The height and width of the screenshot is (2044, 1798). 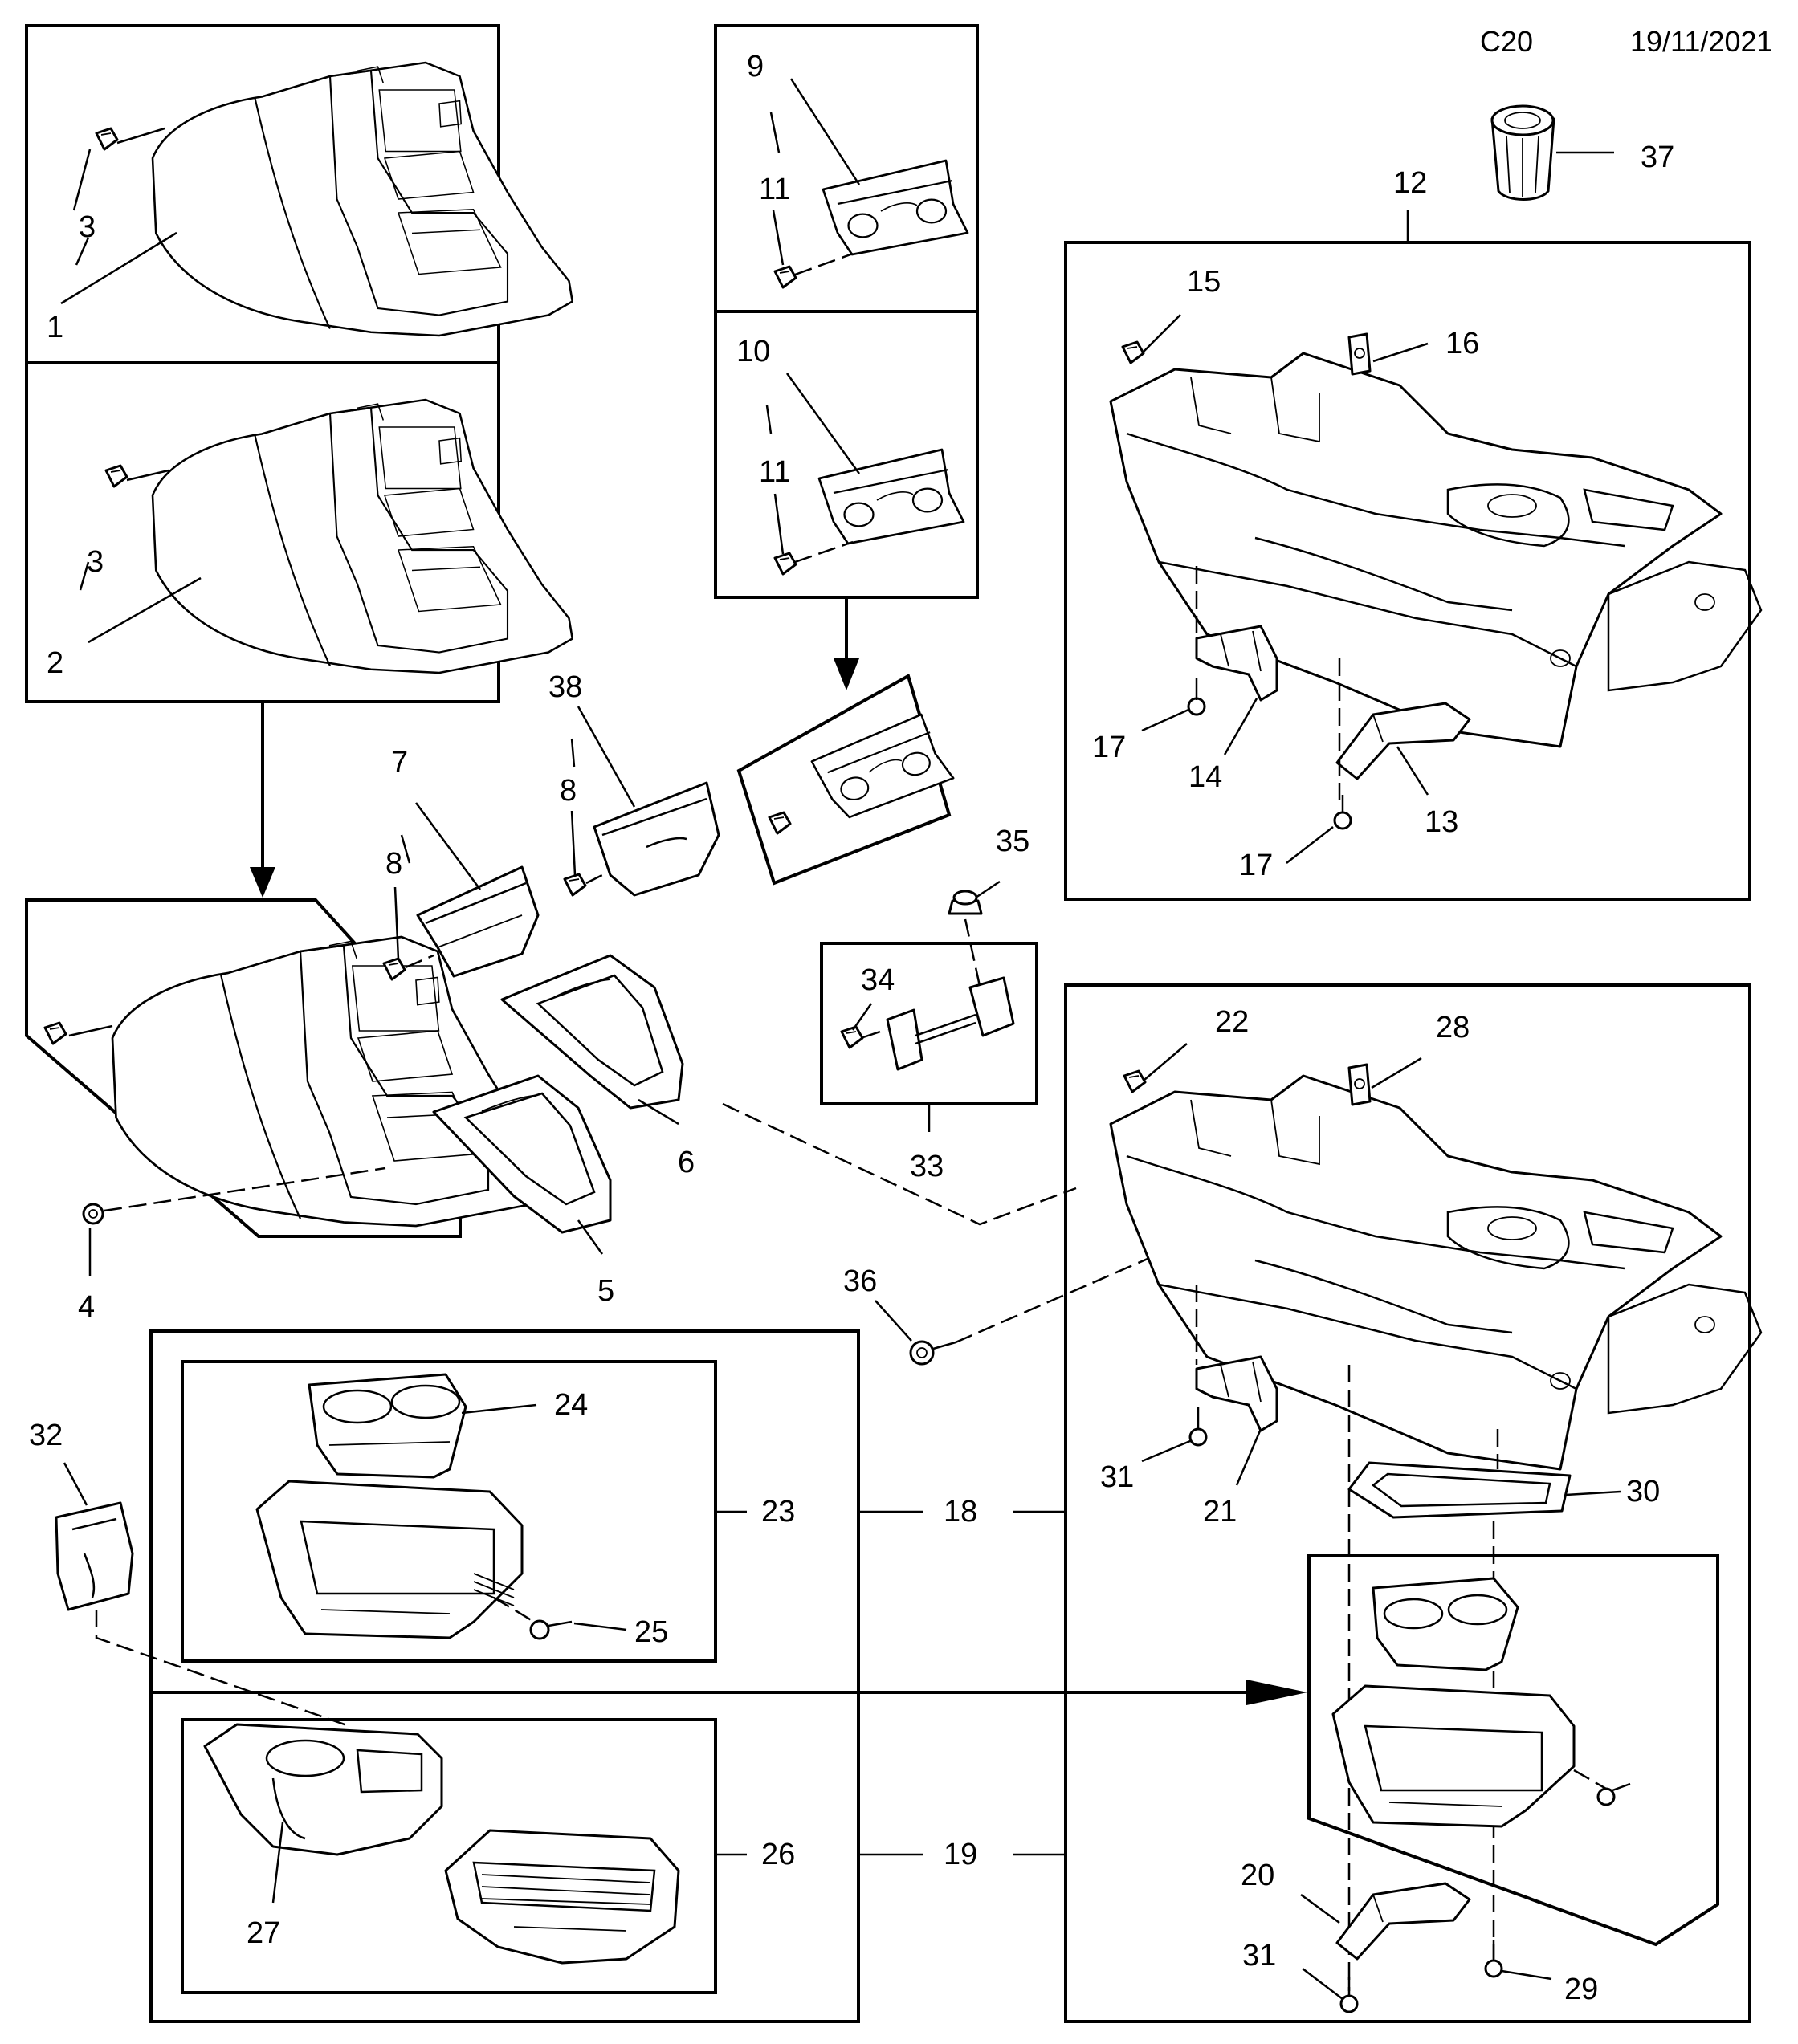 What do you see at coordinates (881, 767) in the screenshot?
I see `bezel-assembled` at bounding box center [881, 767].